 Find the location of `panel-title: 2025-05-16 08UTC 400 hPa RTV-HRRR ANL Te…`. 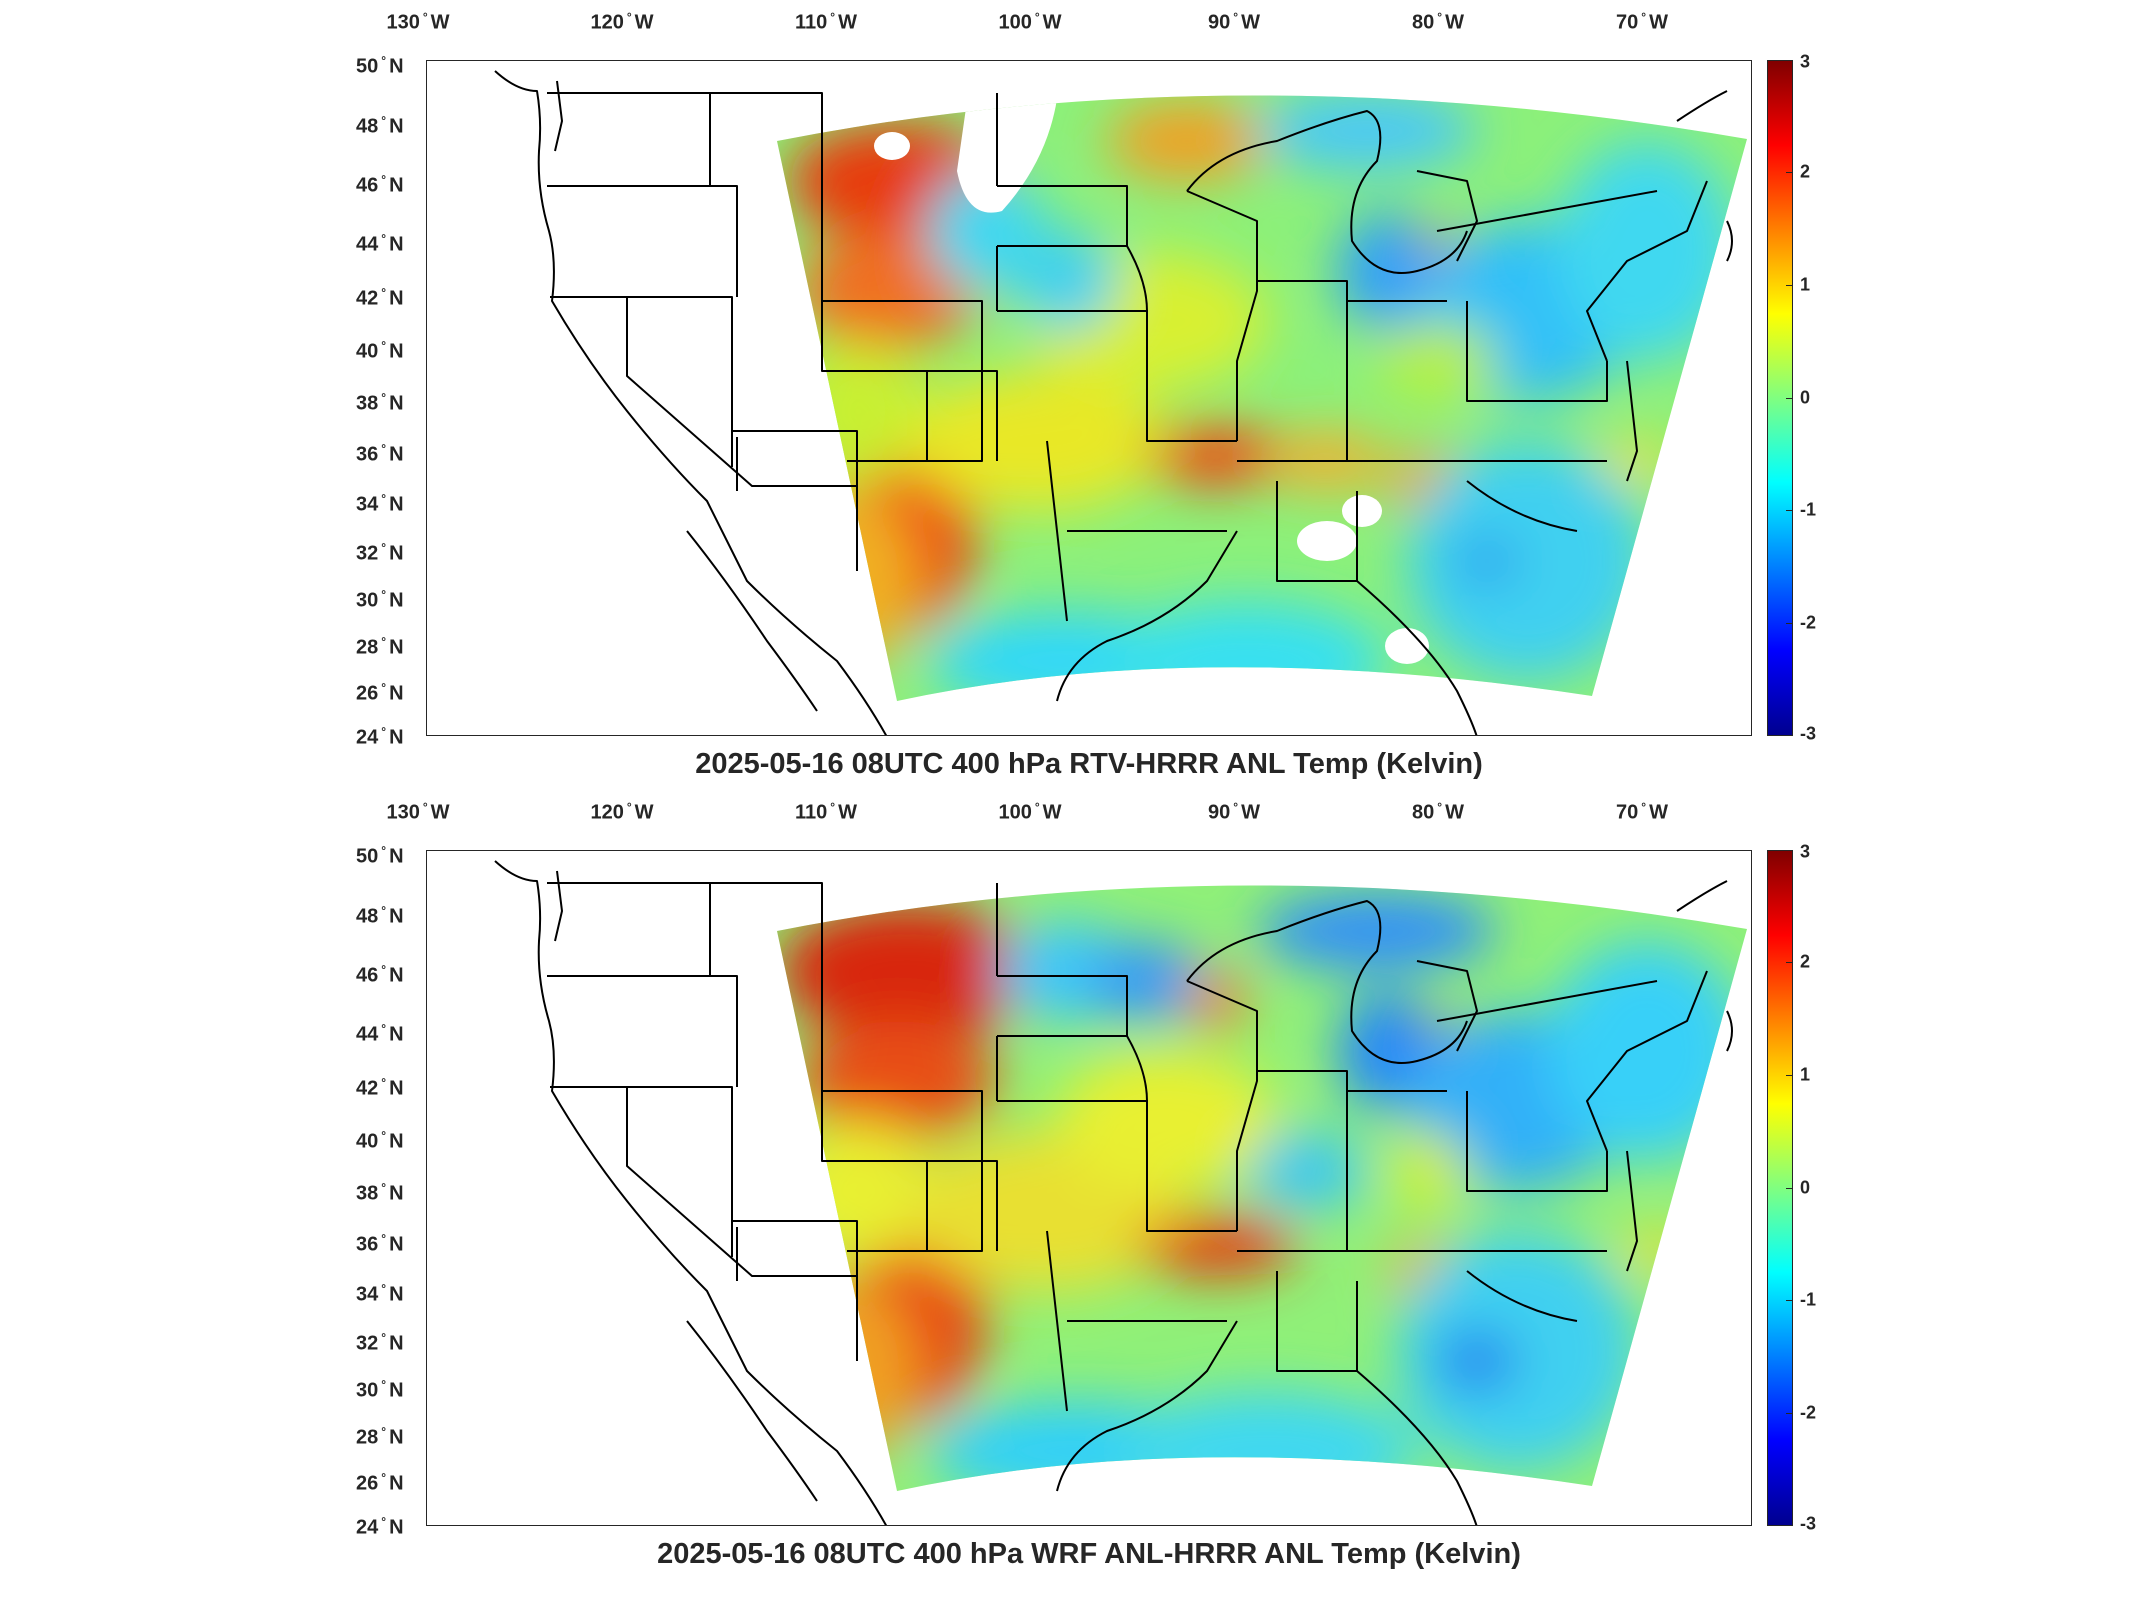

panel-title: 2025-05-16 08UTC 400 hPa RTV-HRRR ANL Te… is located at coordinates (1089, 764).